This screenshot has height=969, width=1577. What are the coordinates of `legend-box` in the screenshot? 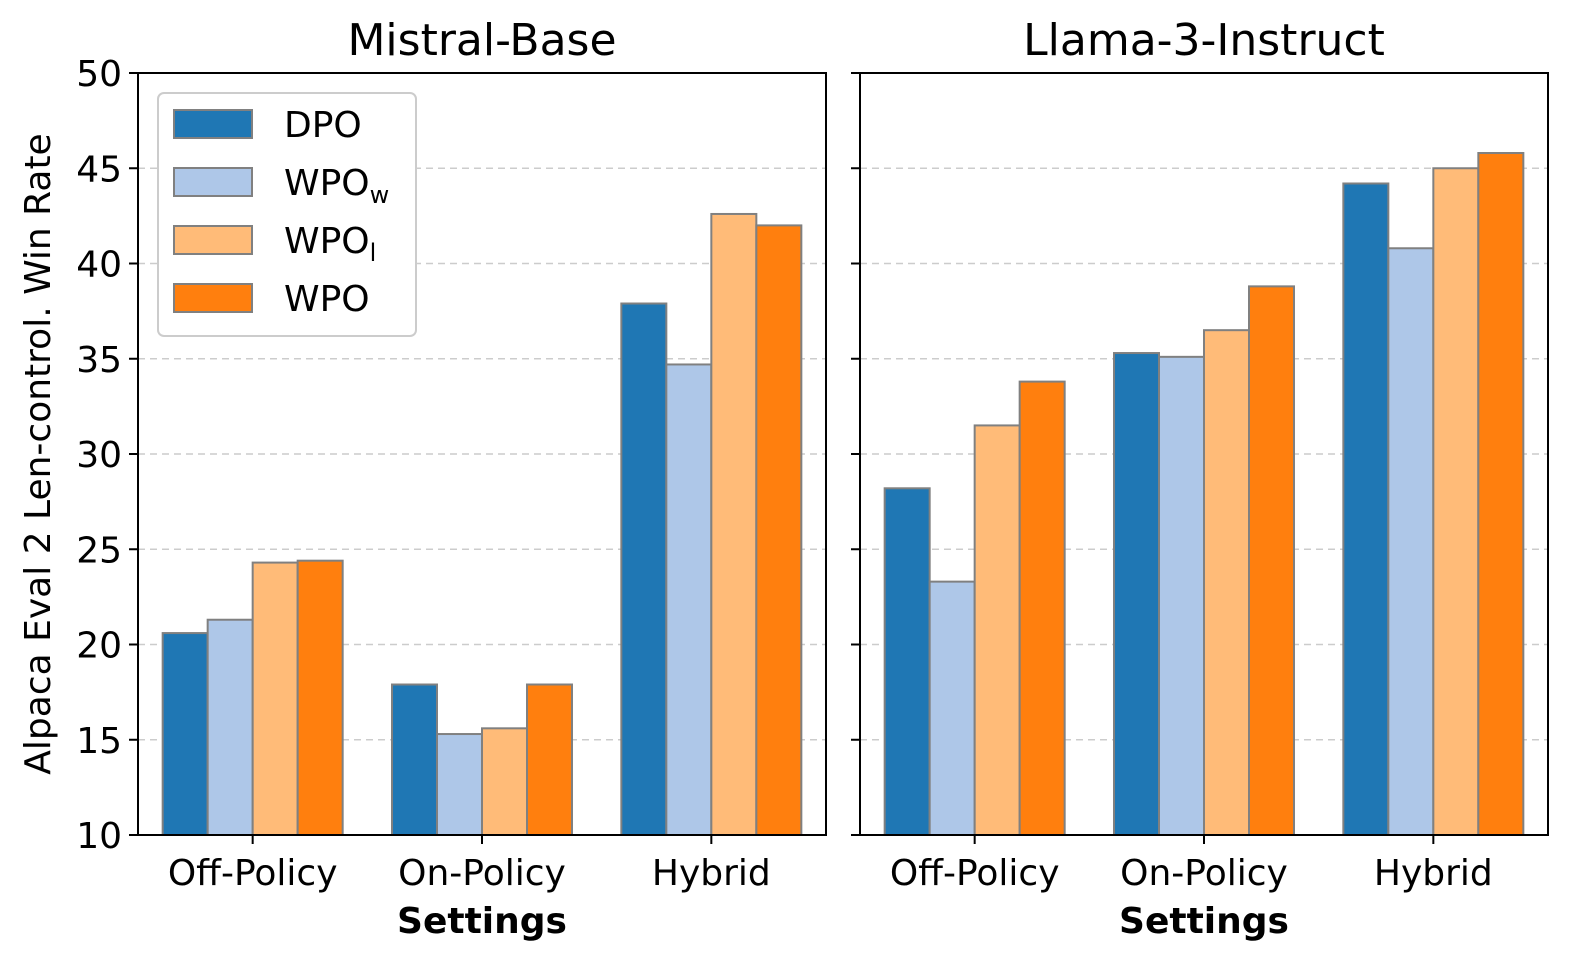 It's located at (287, 214).